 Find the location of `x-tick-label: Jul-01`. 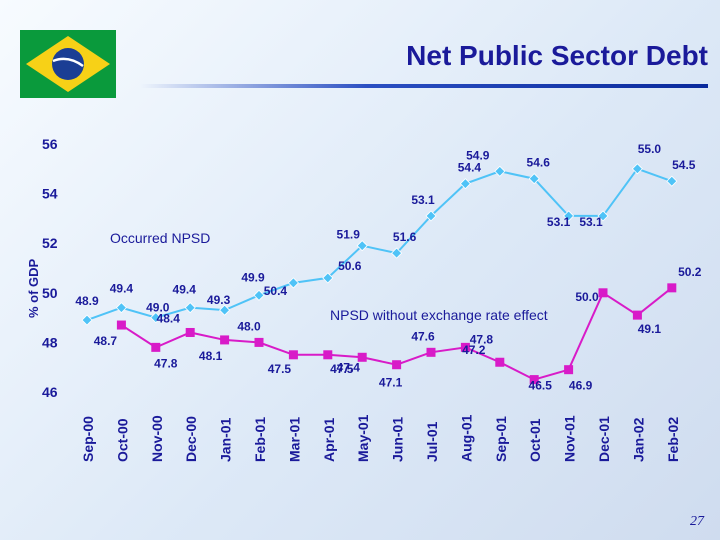

x-tick-label: Jul-01 is located at coordinates (432, 441).